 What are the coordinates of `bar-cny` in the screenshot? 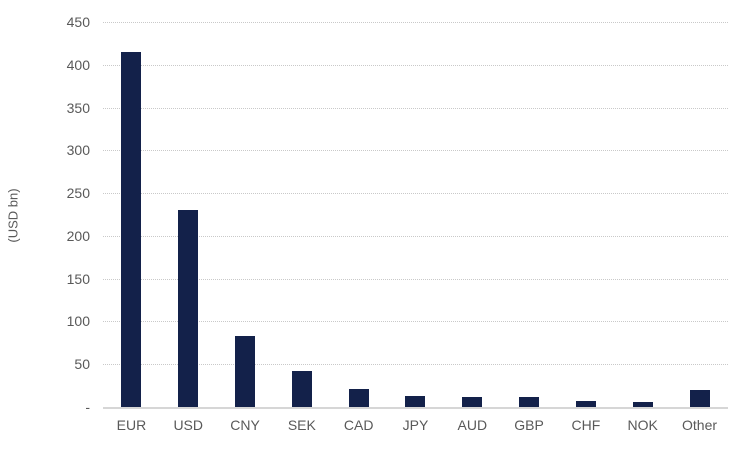 It's located at (245, 371).